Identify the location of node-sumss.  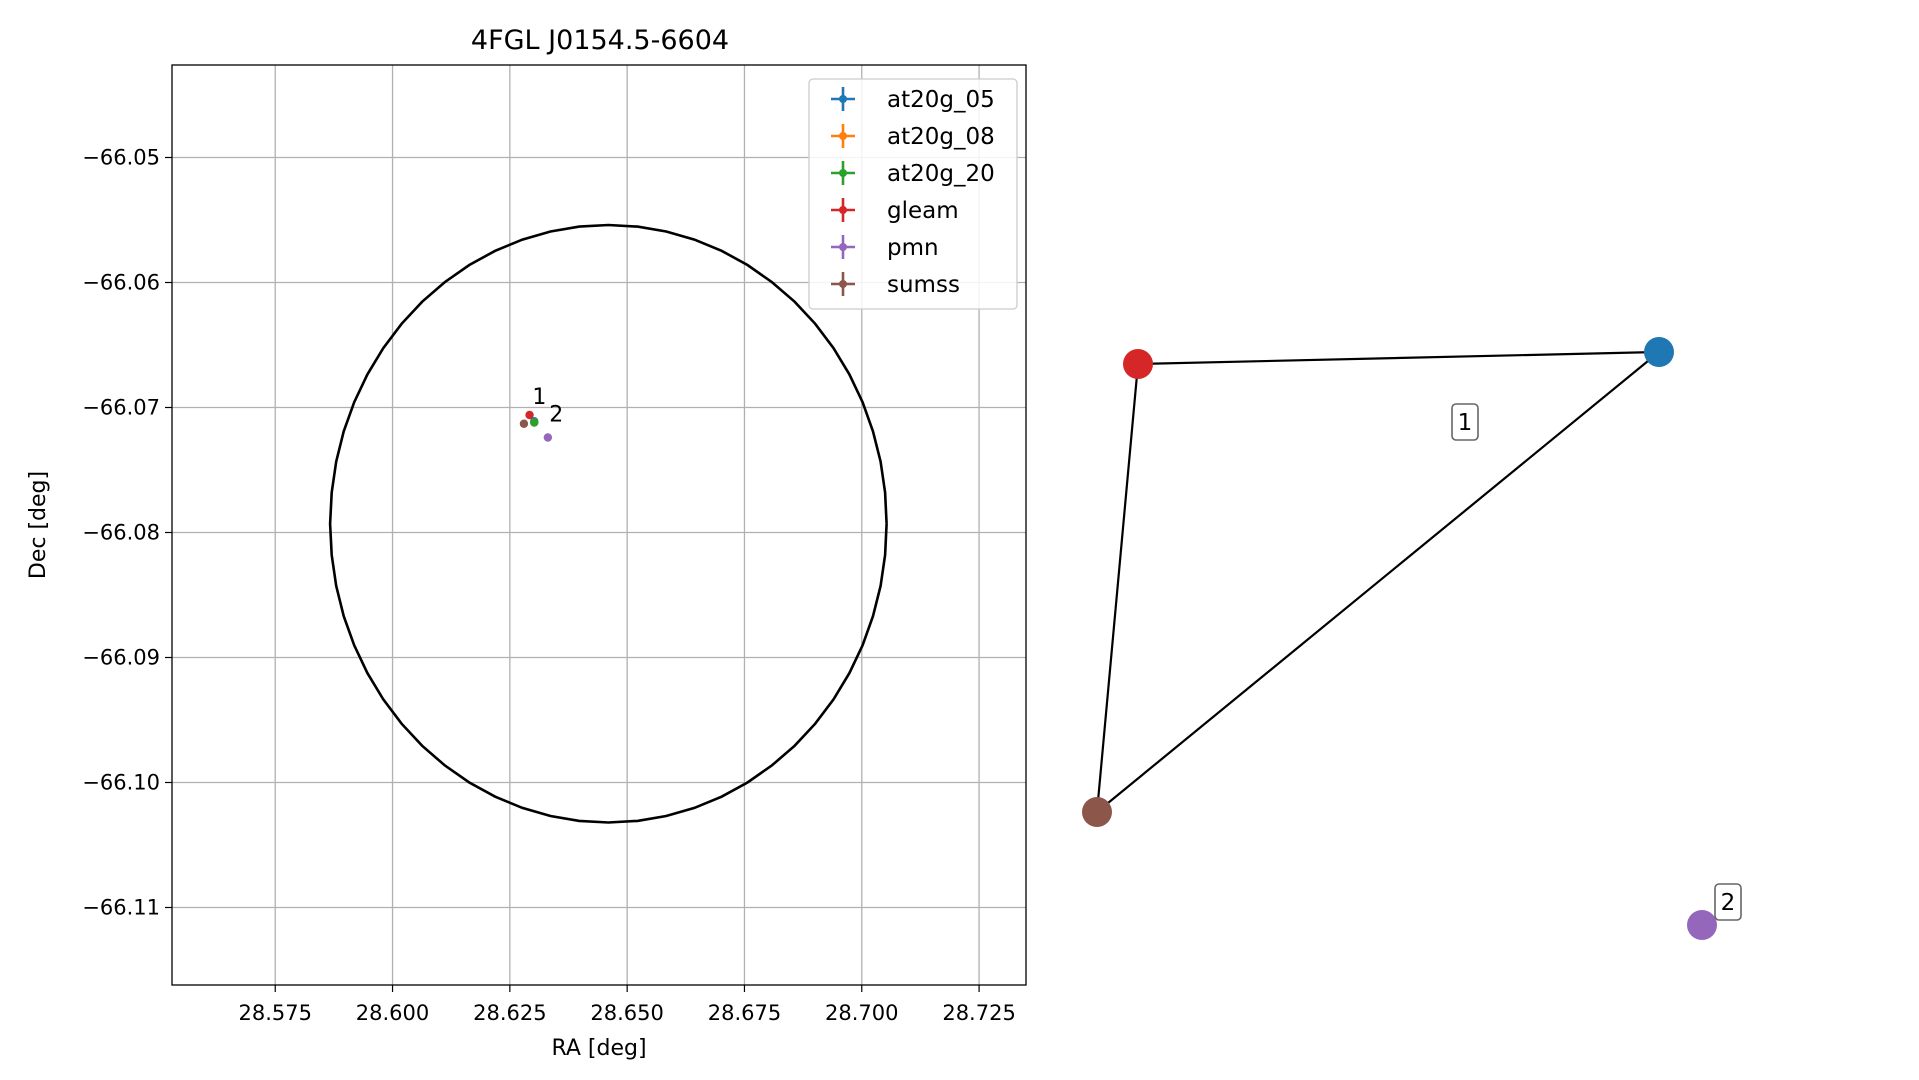
(1097, 812).